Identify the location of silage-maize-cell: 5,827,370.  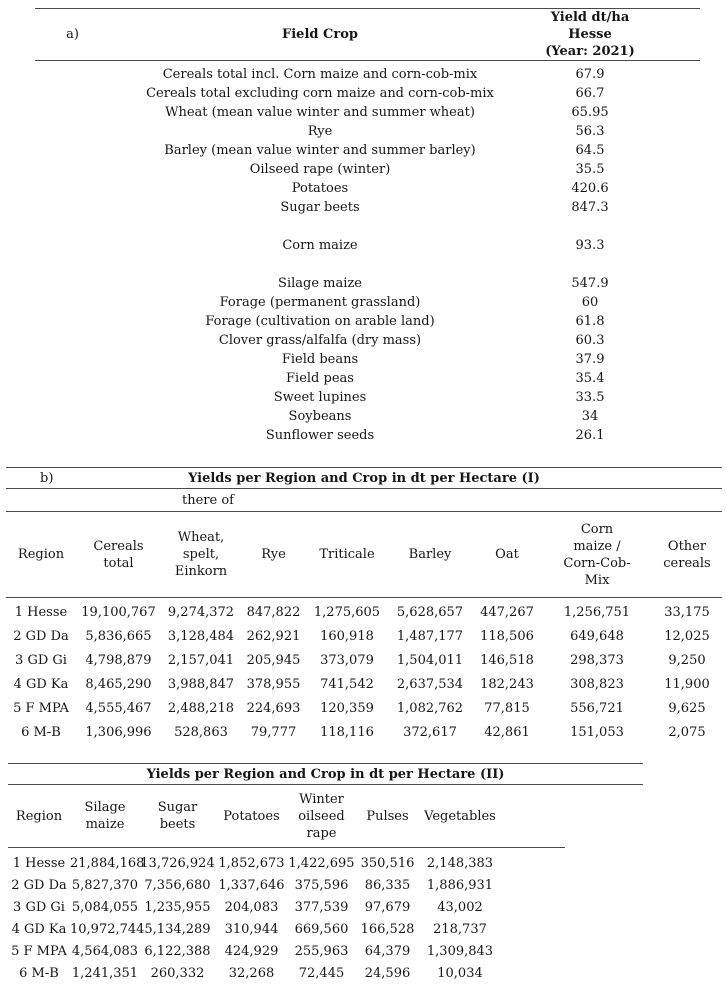
(105, 885).